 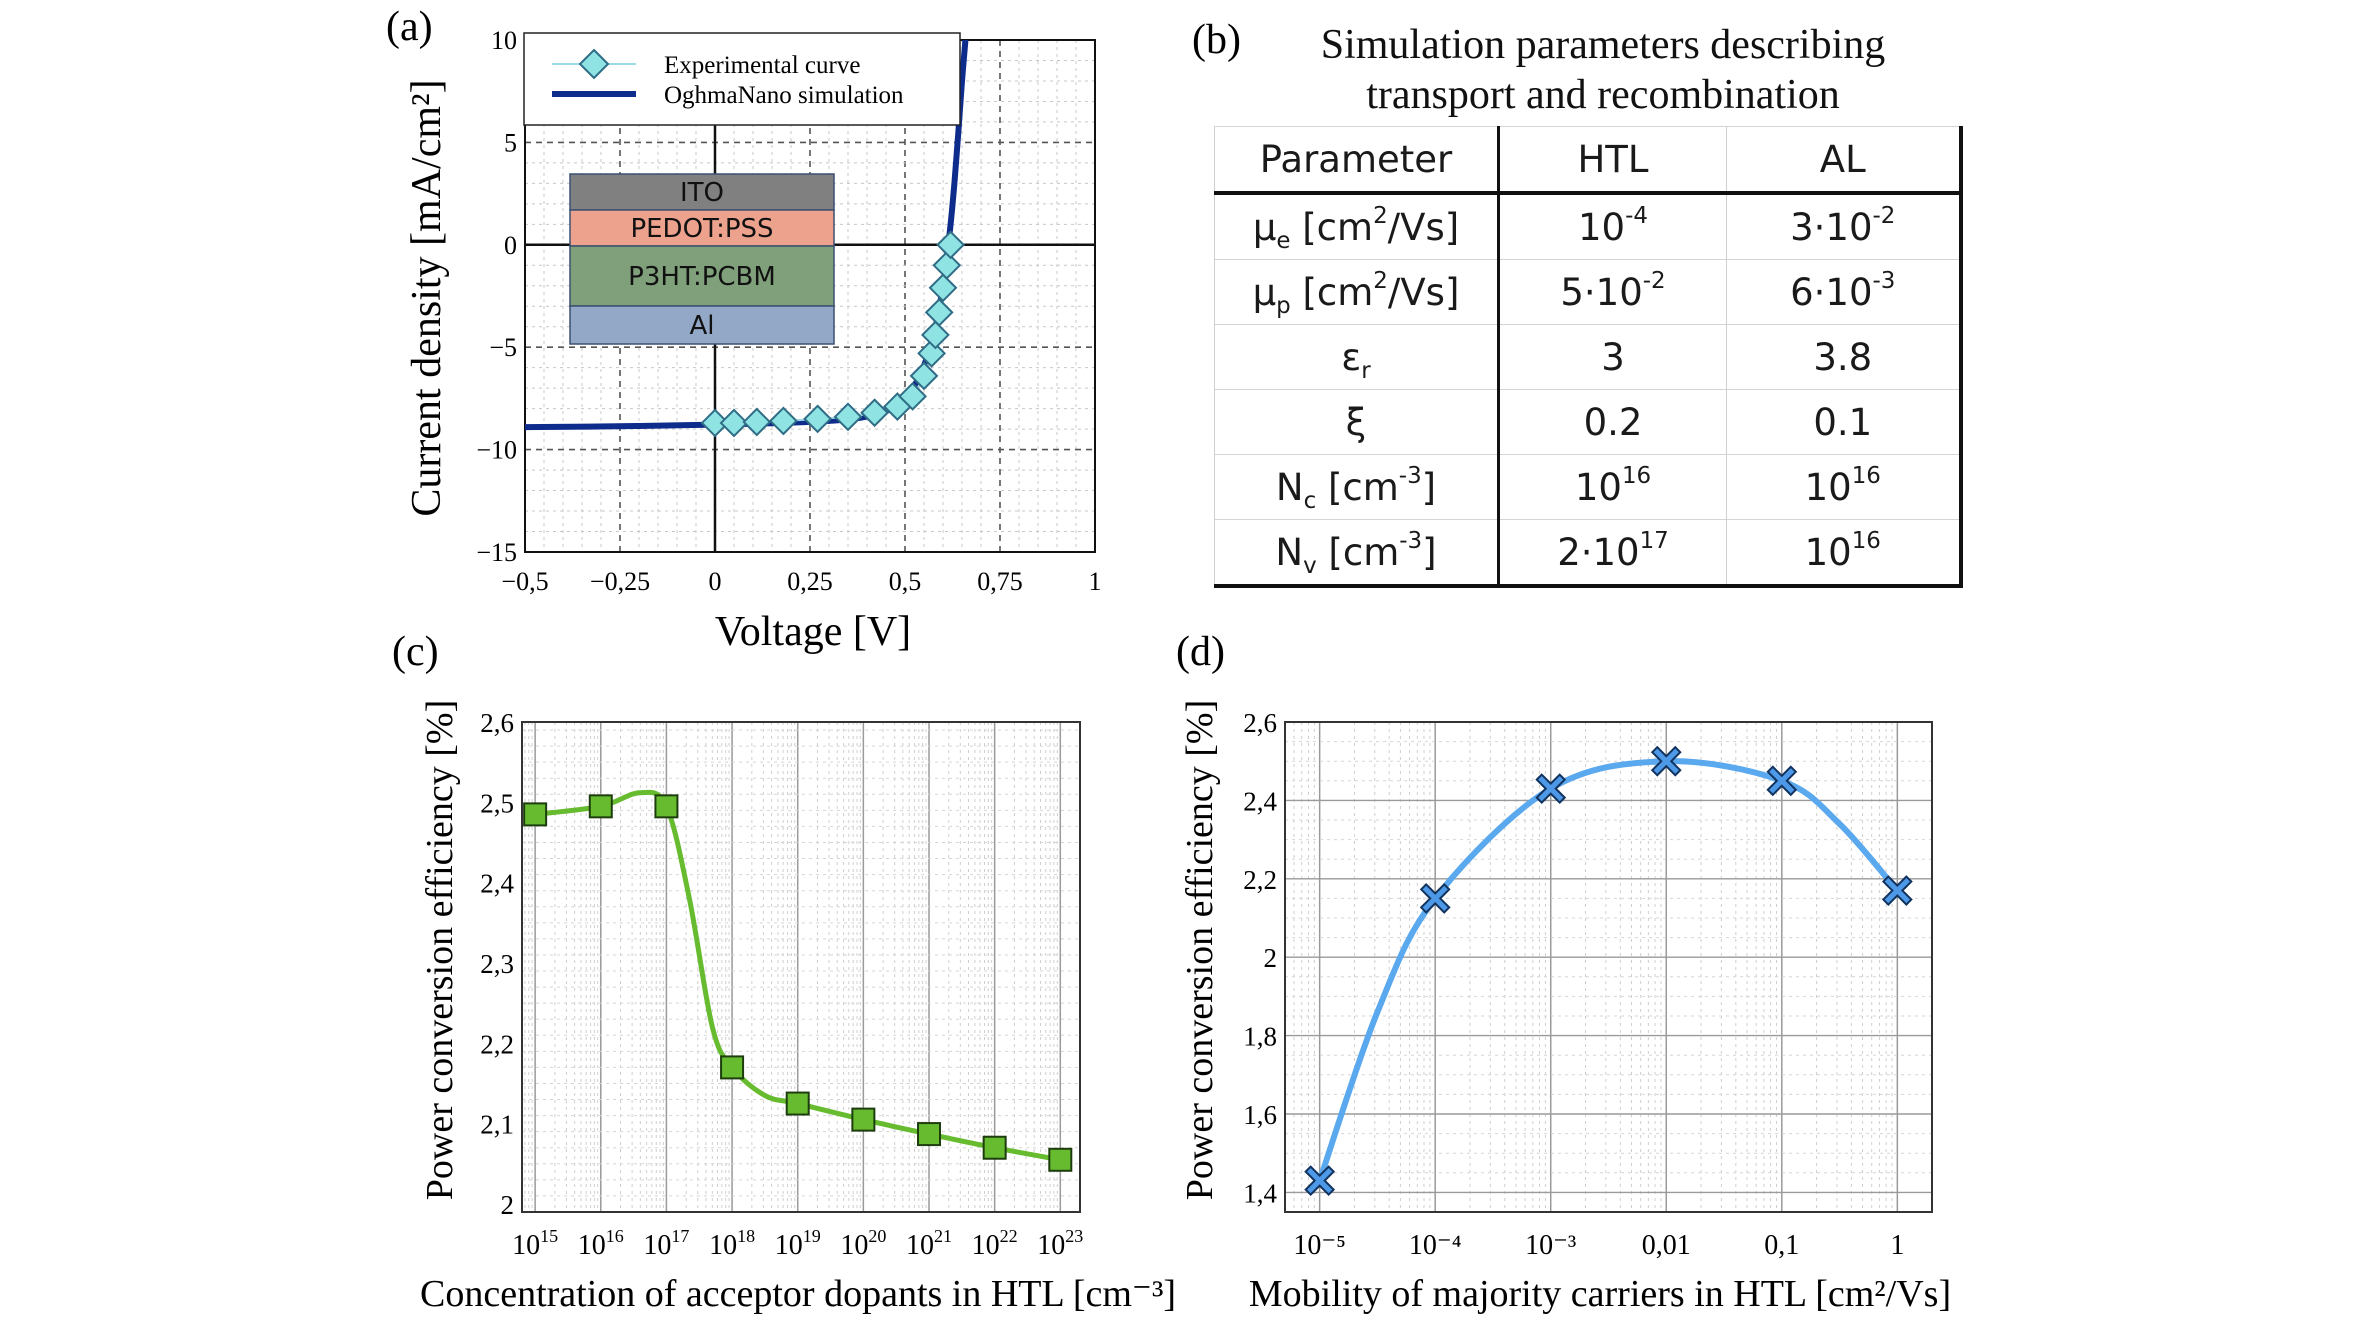 I want to click on y-tick-label: −15, so click(x=496, y=552).